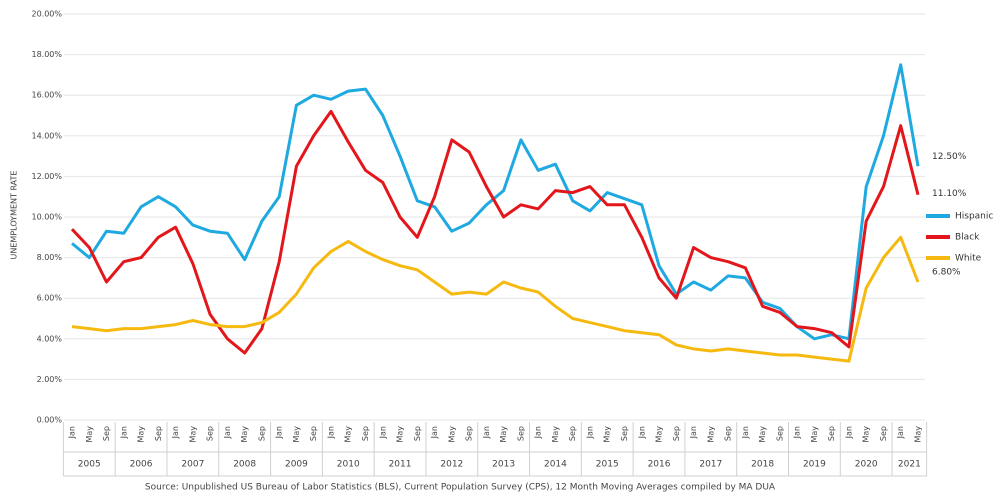 This screenshot has width=1007, height=497. What do you see at coordinates (46, 14) in the screenshot?
I see `y-tick-label: 20.00%` at bounding box center [46, 14].